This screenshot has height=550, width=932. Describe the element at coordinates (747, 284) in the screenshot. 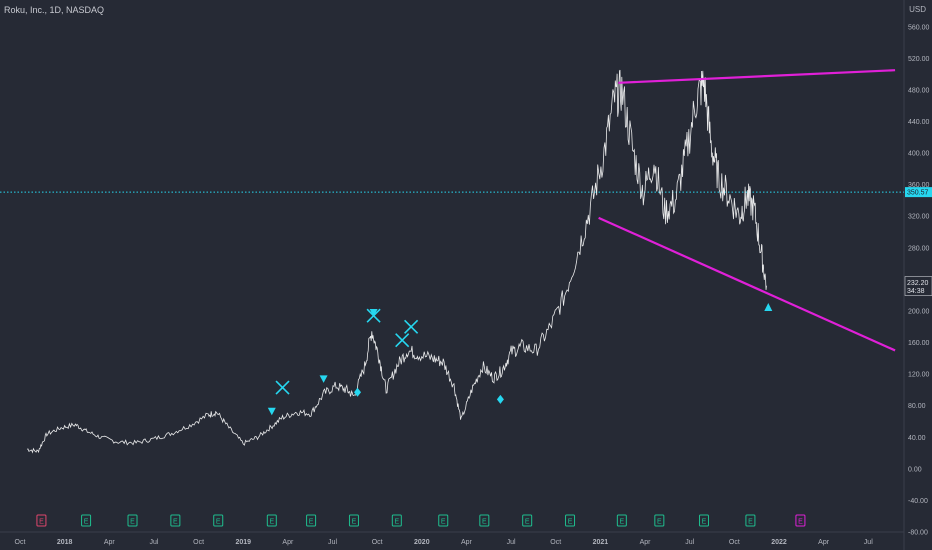

I see `lower-trendline` at that location.